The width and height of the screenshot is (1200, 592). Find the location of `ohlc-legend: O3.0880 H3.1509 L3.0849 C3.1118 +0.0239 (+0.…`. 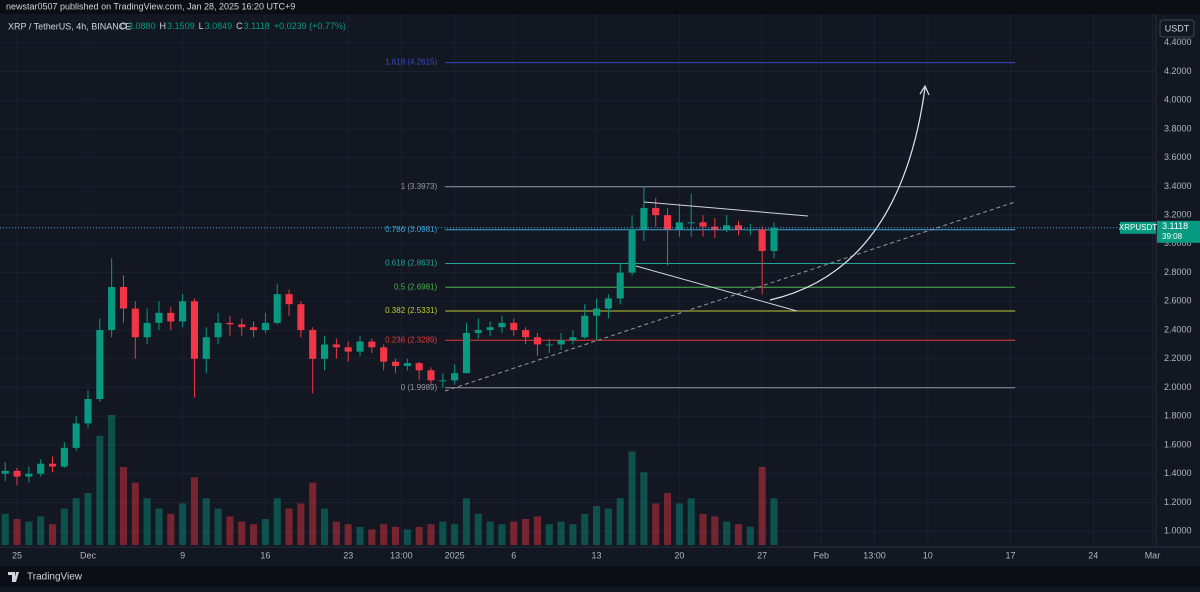

ohlc-legend: O3.0880 H3.1509 L3.0849 C3.1118 +0.0239 (+0.… is located at coordinates (233, 26).